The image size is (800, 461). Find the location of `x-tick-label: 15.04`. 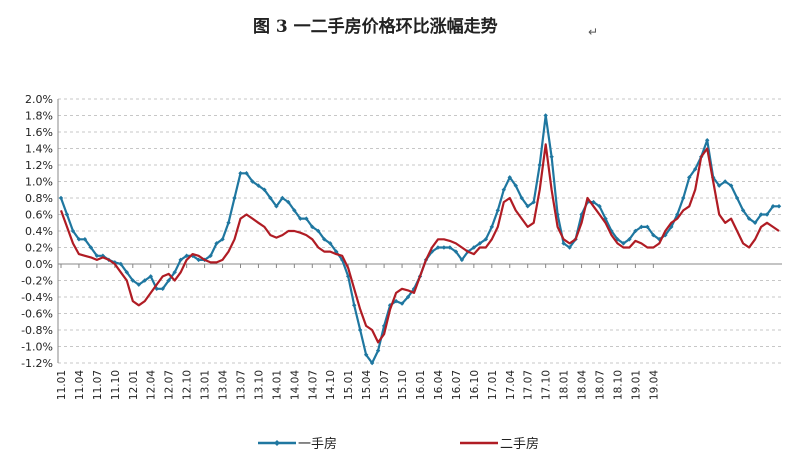

x-tick-label: 15.04 is located at coordinates (367, 385).